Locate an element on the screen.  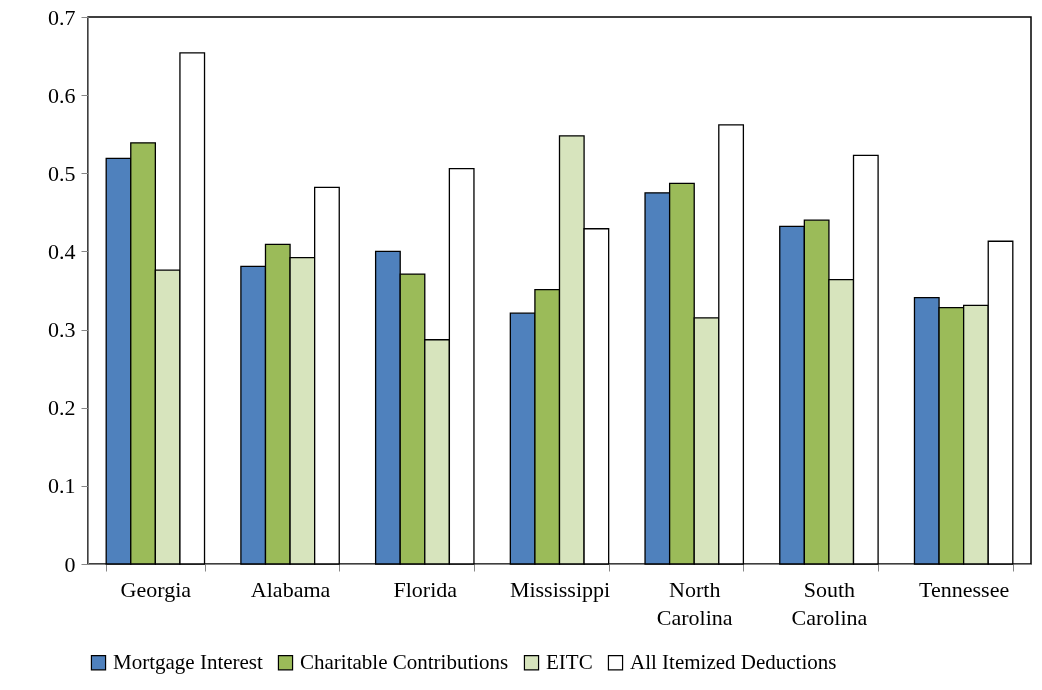
legend-label: All Itemized Deductions is located at coordinates (733, 661).